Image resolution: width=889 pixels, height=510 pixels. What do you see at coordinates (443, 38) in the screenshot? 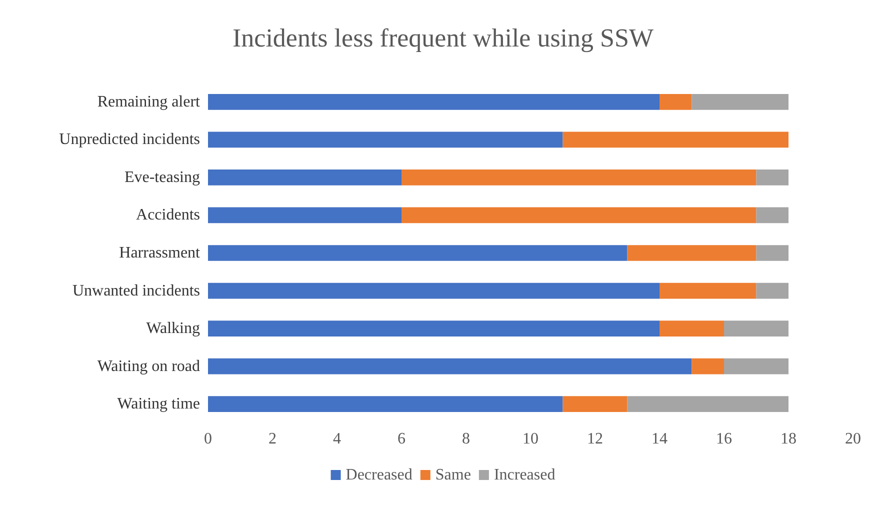
I see `chart-title: Incidents less frequent while using SSW` at bounding box center [443, 38].